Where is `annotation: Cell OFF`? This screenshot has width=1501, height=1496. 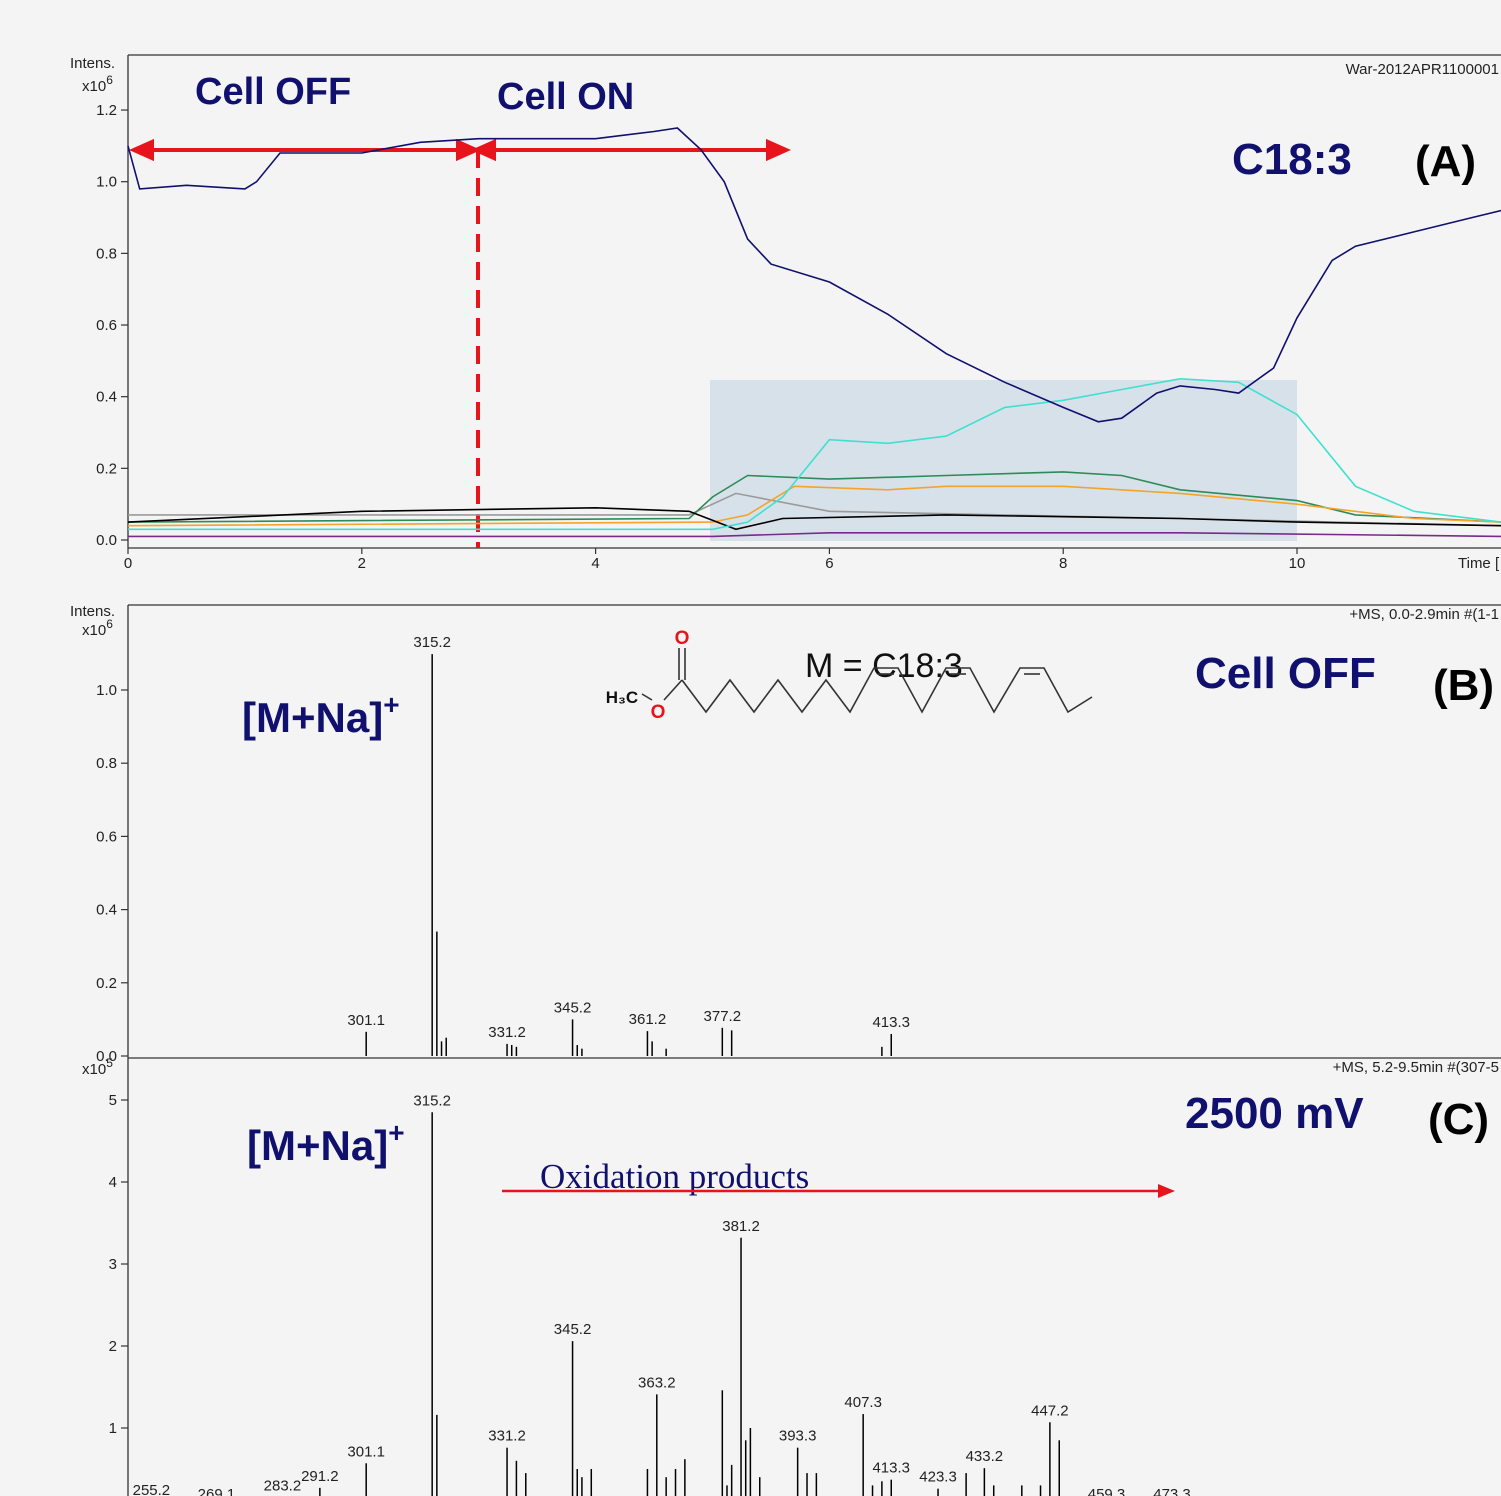 annotation: Cell OFF is located at coordinates (273, 92).